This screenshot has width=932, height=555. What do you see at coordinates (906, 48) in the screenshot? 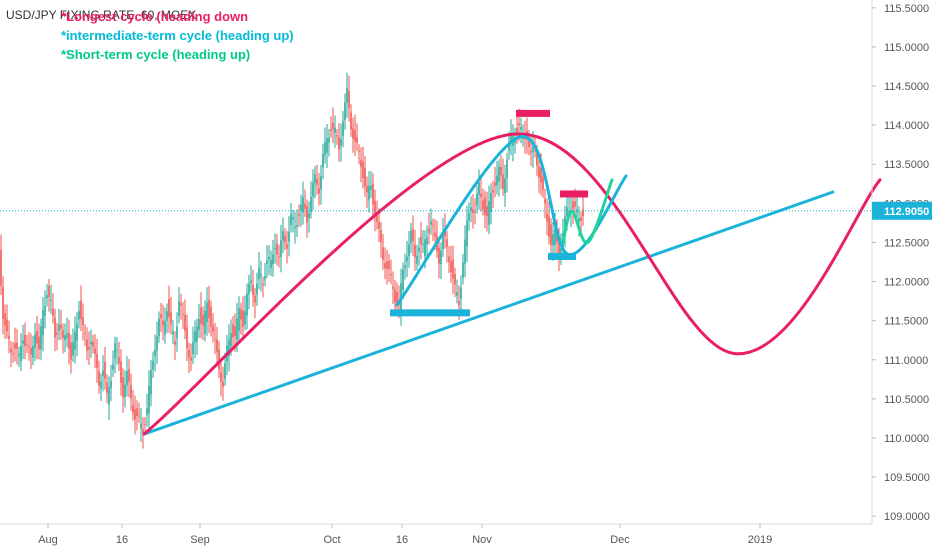
I see `y-tick-label: 115.0000` at bounding box center [906, 48].